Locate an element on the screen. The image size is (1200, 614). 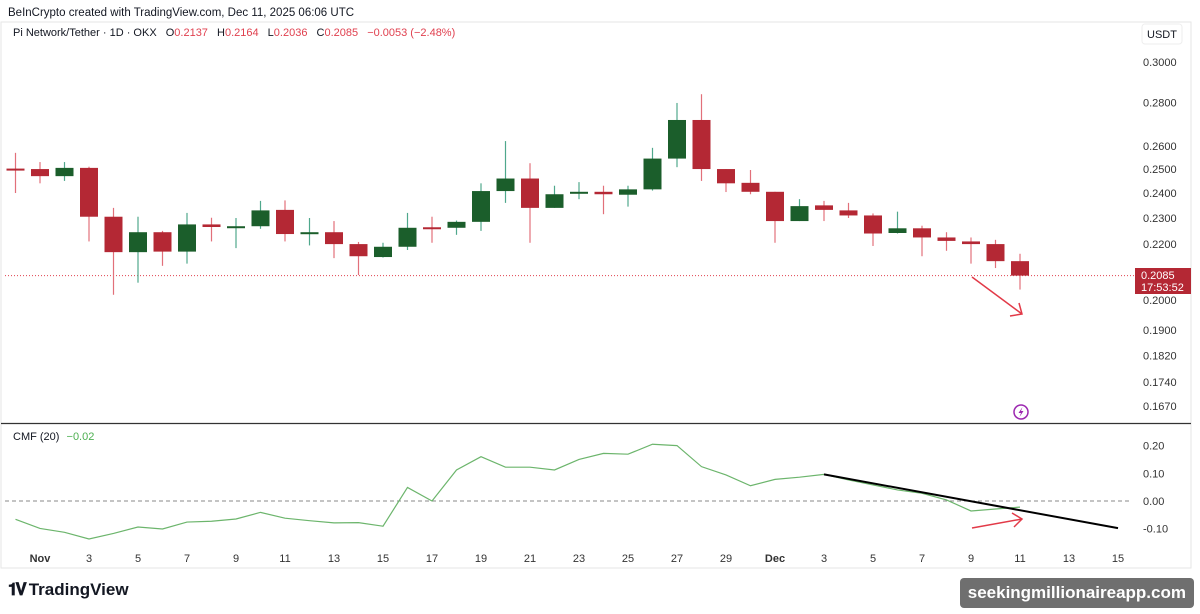
time-tick-label: 3 is located at coordinates (824, 559).